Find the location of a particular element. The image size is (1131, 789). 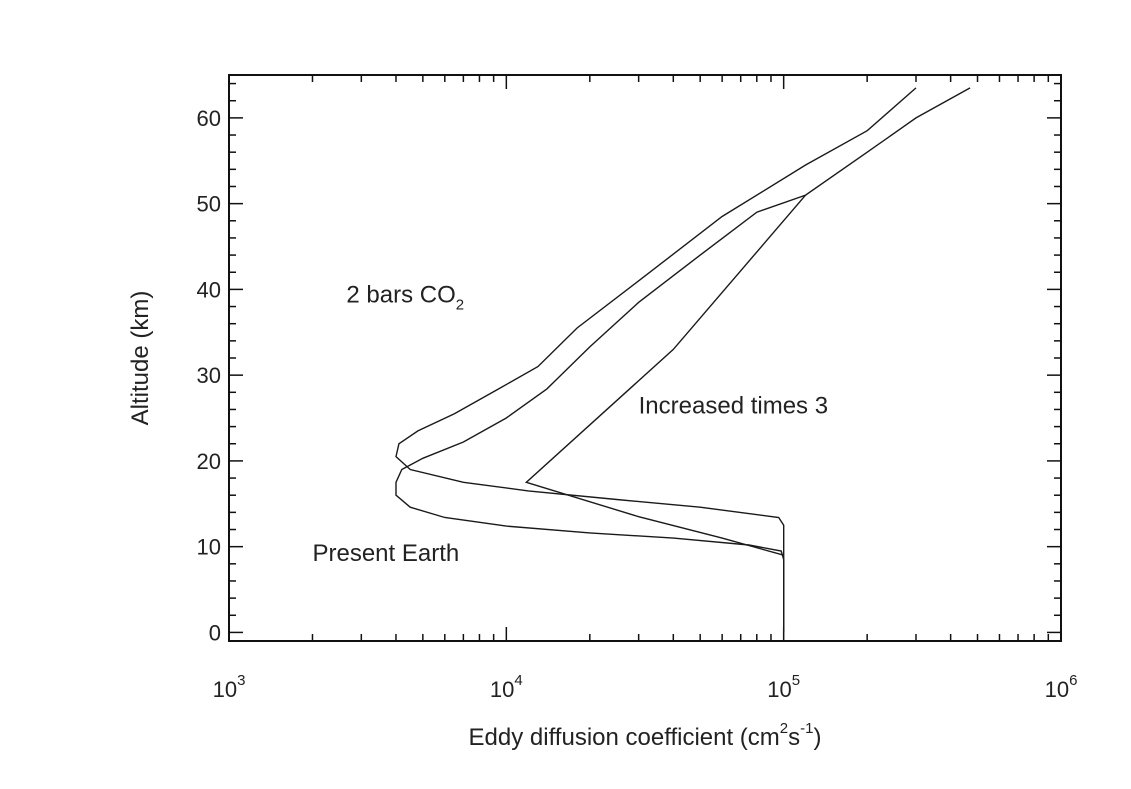

x-tick-label: 10⁴ is located at coordinates (506, 687).